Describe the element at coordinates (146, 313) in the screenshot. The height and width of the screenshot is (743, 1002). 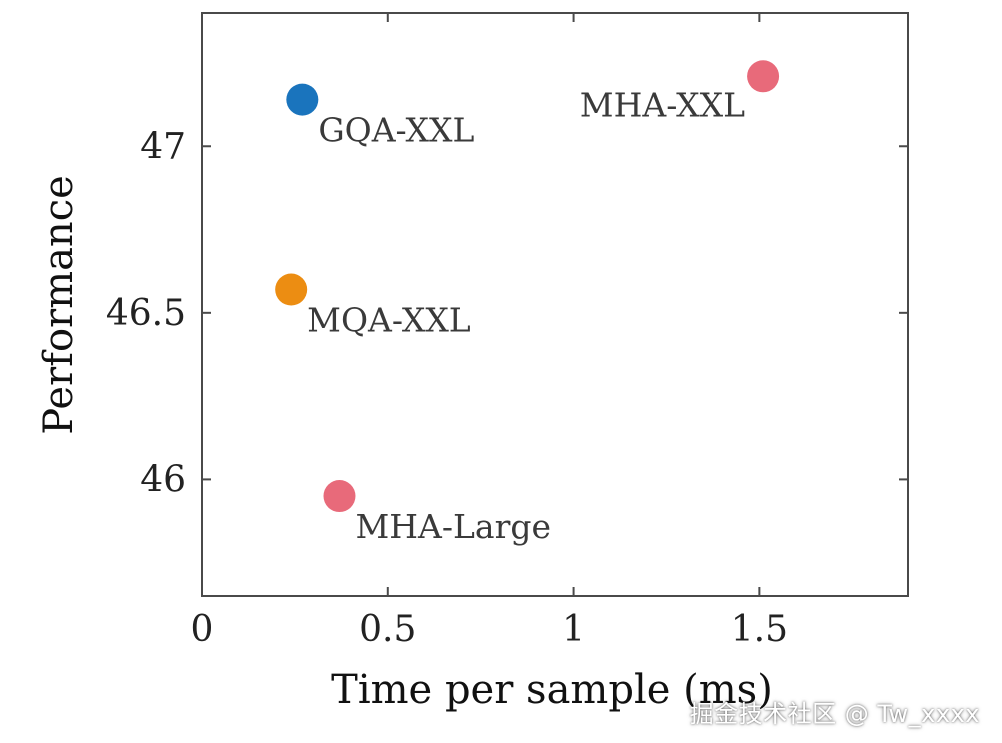
I see `y-tick-label: 46.5` at that location.